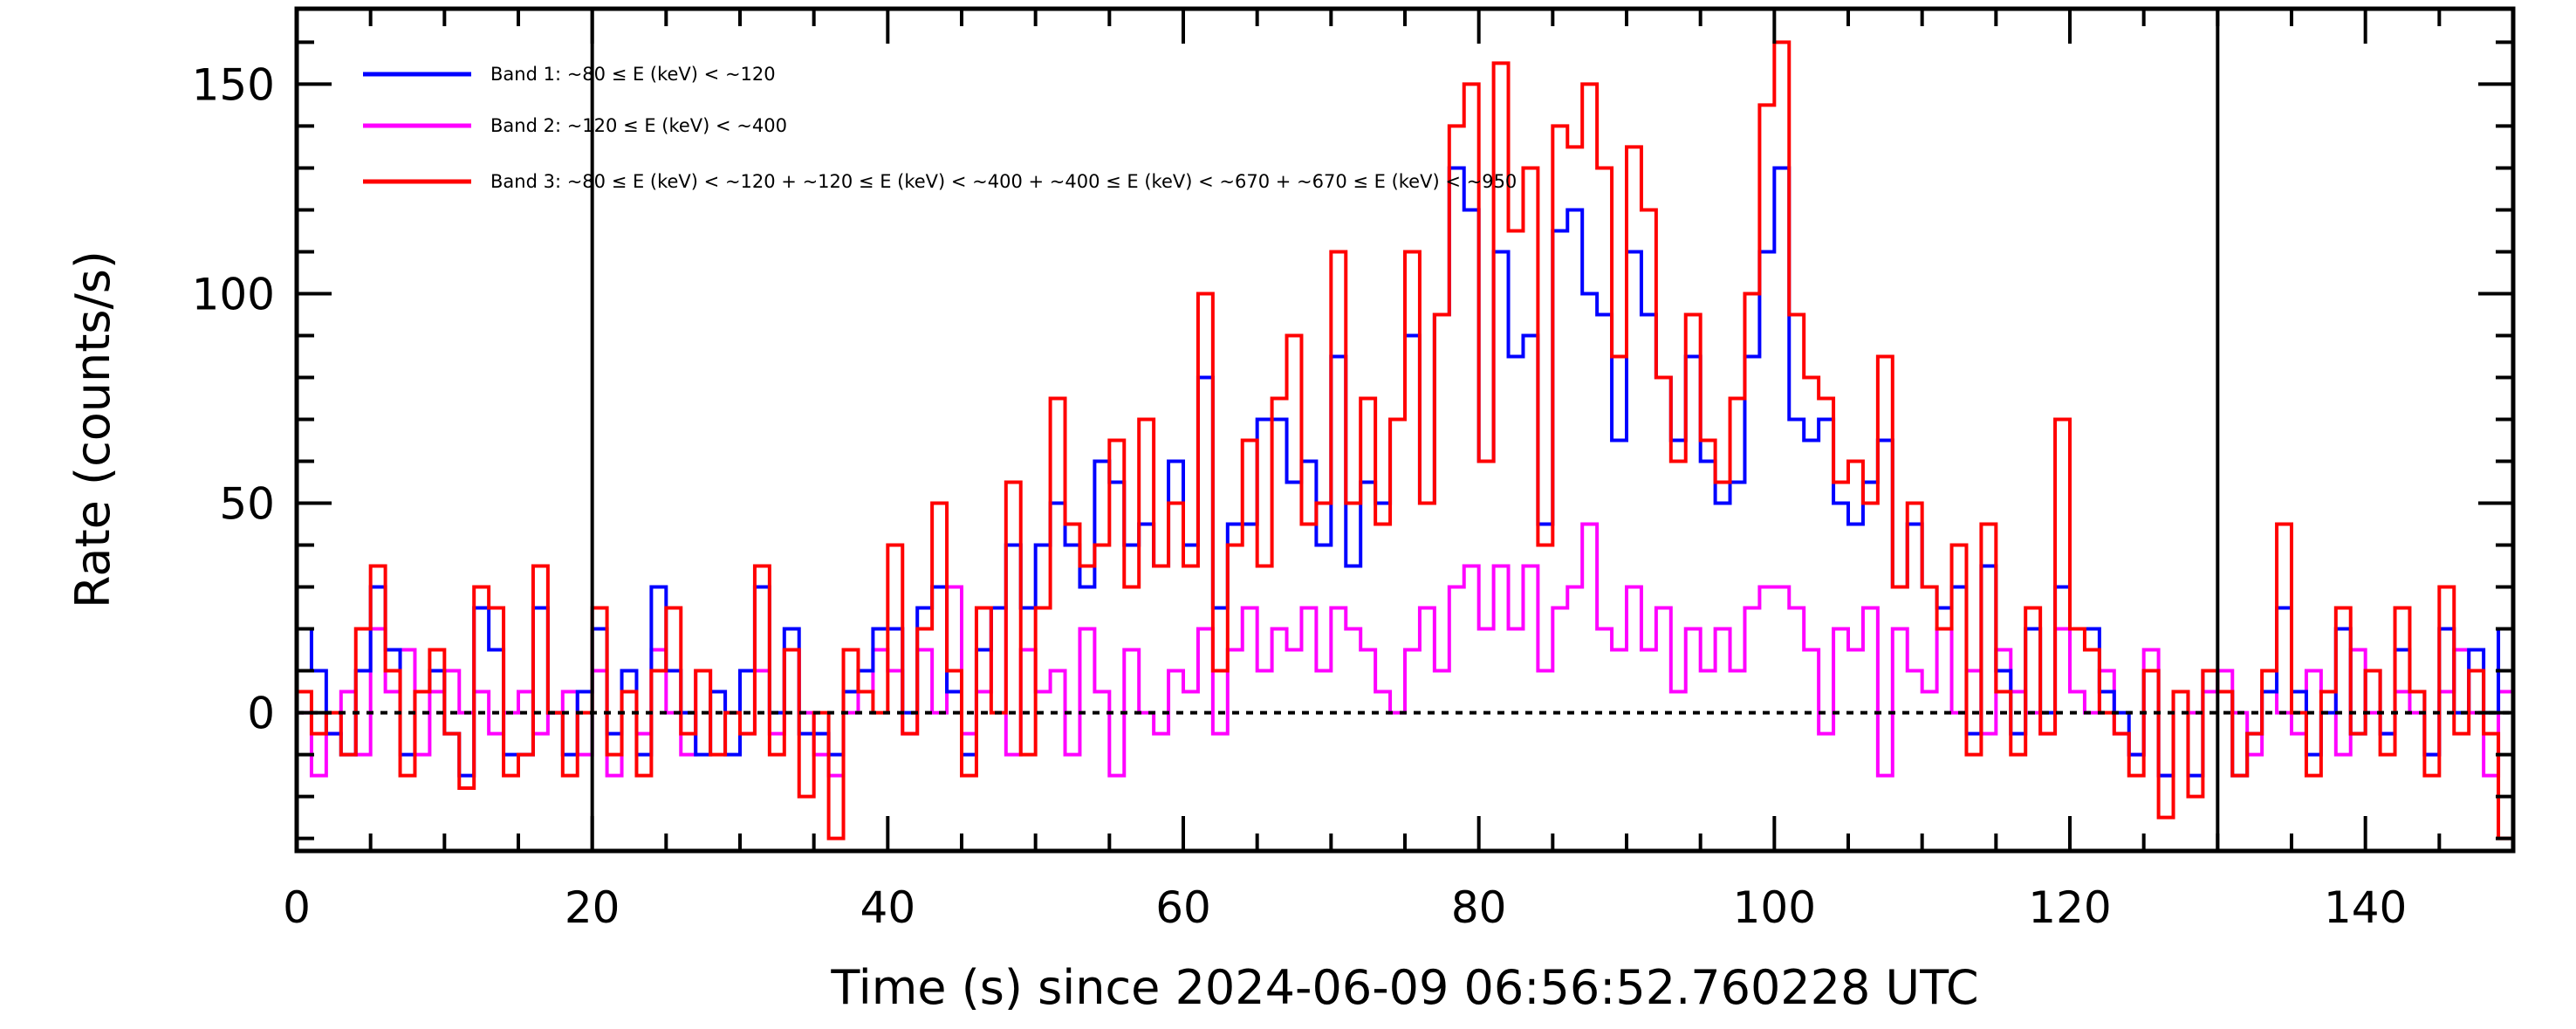 The image size is (2576, 1029). What do you see at coordinates (234, 84) in the screenshot?
I see `y-tick-label: 150` at bounding box center [234, 84].